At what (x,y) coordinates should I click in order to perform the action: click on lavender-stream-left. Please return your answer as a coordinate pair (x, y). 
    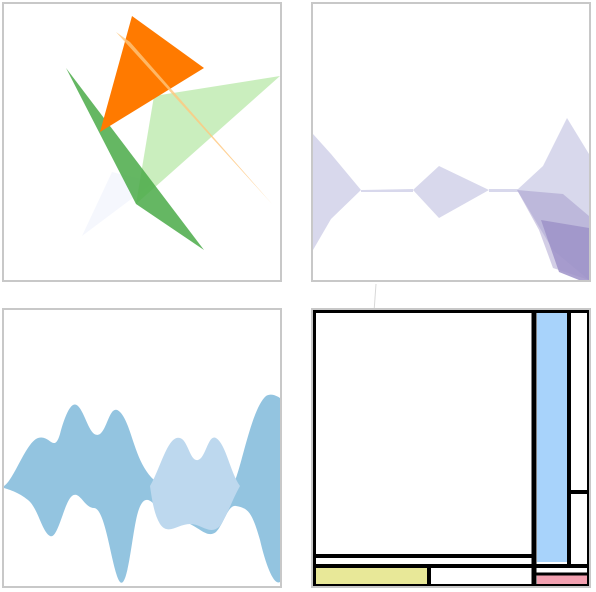
    Looking at the image, I should click on (337, 192).